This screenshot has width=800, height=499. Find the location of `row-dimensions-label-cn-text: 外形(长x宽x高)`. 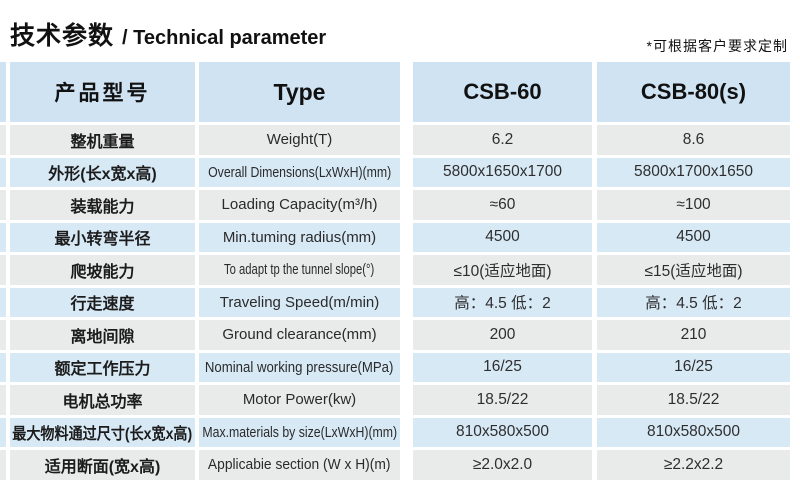

row-dimensions-label-cn-text: 外形(长x宽x高) is located at coordinates (102, 175).